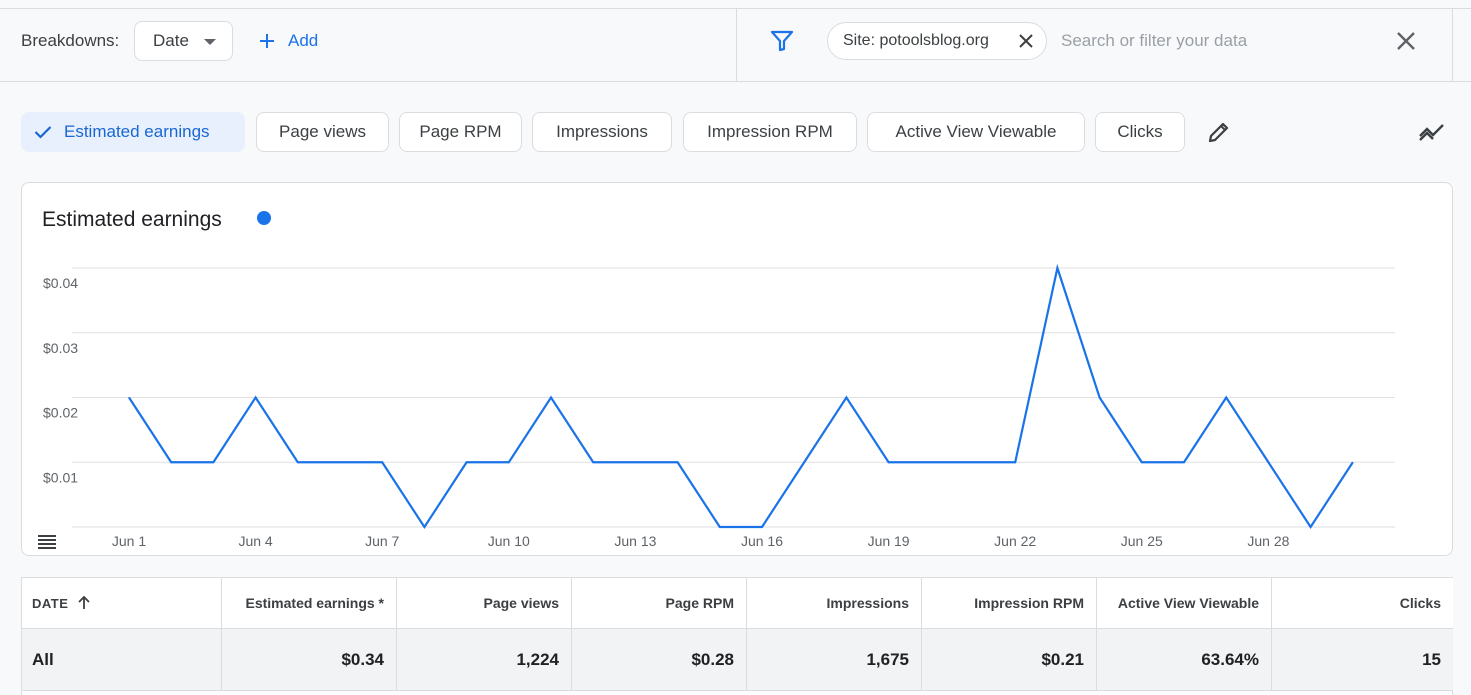  I want to click on toolbar-divider, so click(736, 45).